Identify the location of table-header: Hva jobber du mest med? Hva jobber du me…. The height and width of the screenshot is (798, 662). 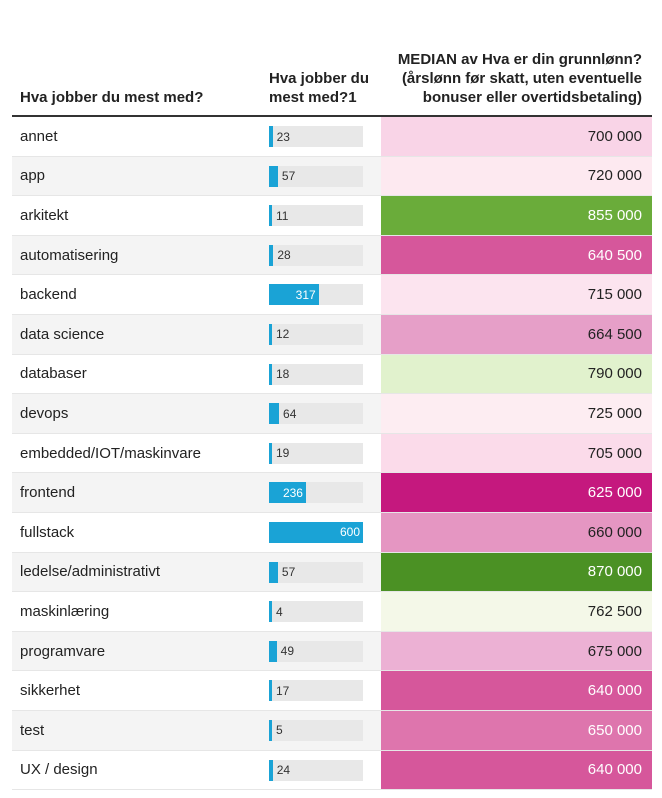
(332, 58).